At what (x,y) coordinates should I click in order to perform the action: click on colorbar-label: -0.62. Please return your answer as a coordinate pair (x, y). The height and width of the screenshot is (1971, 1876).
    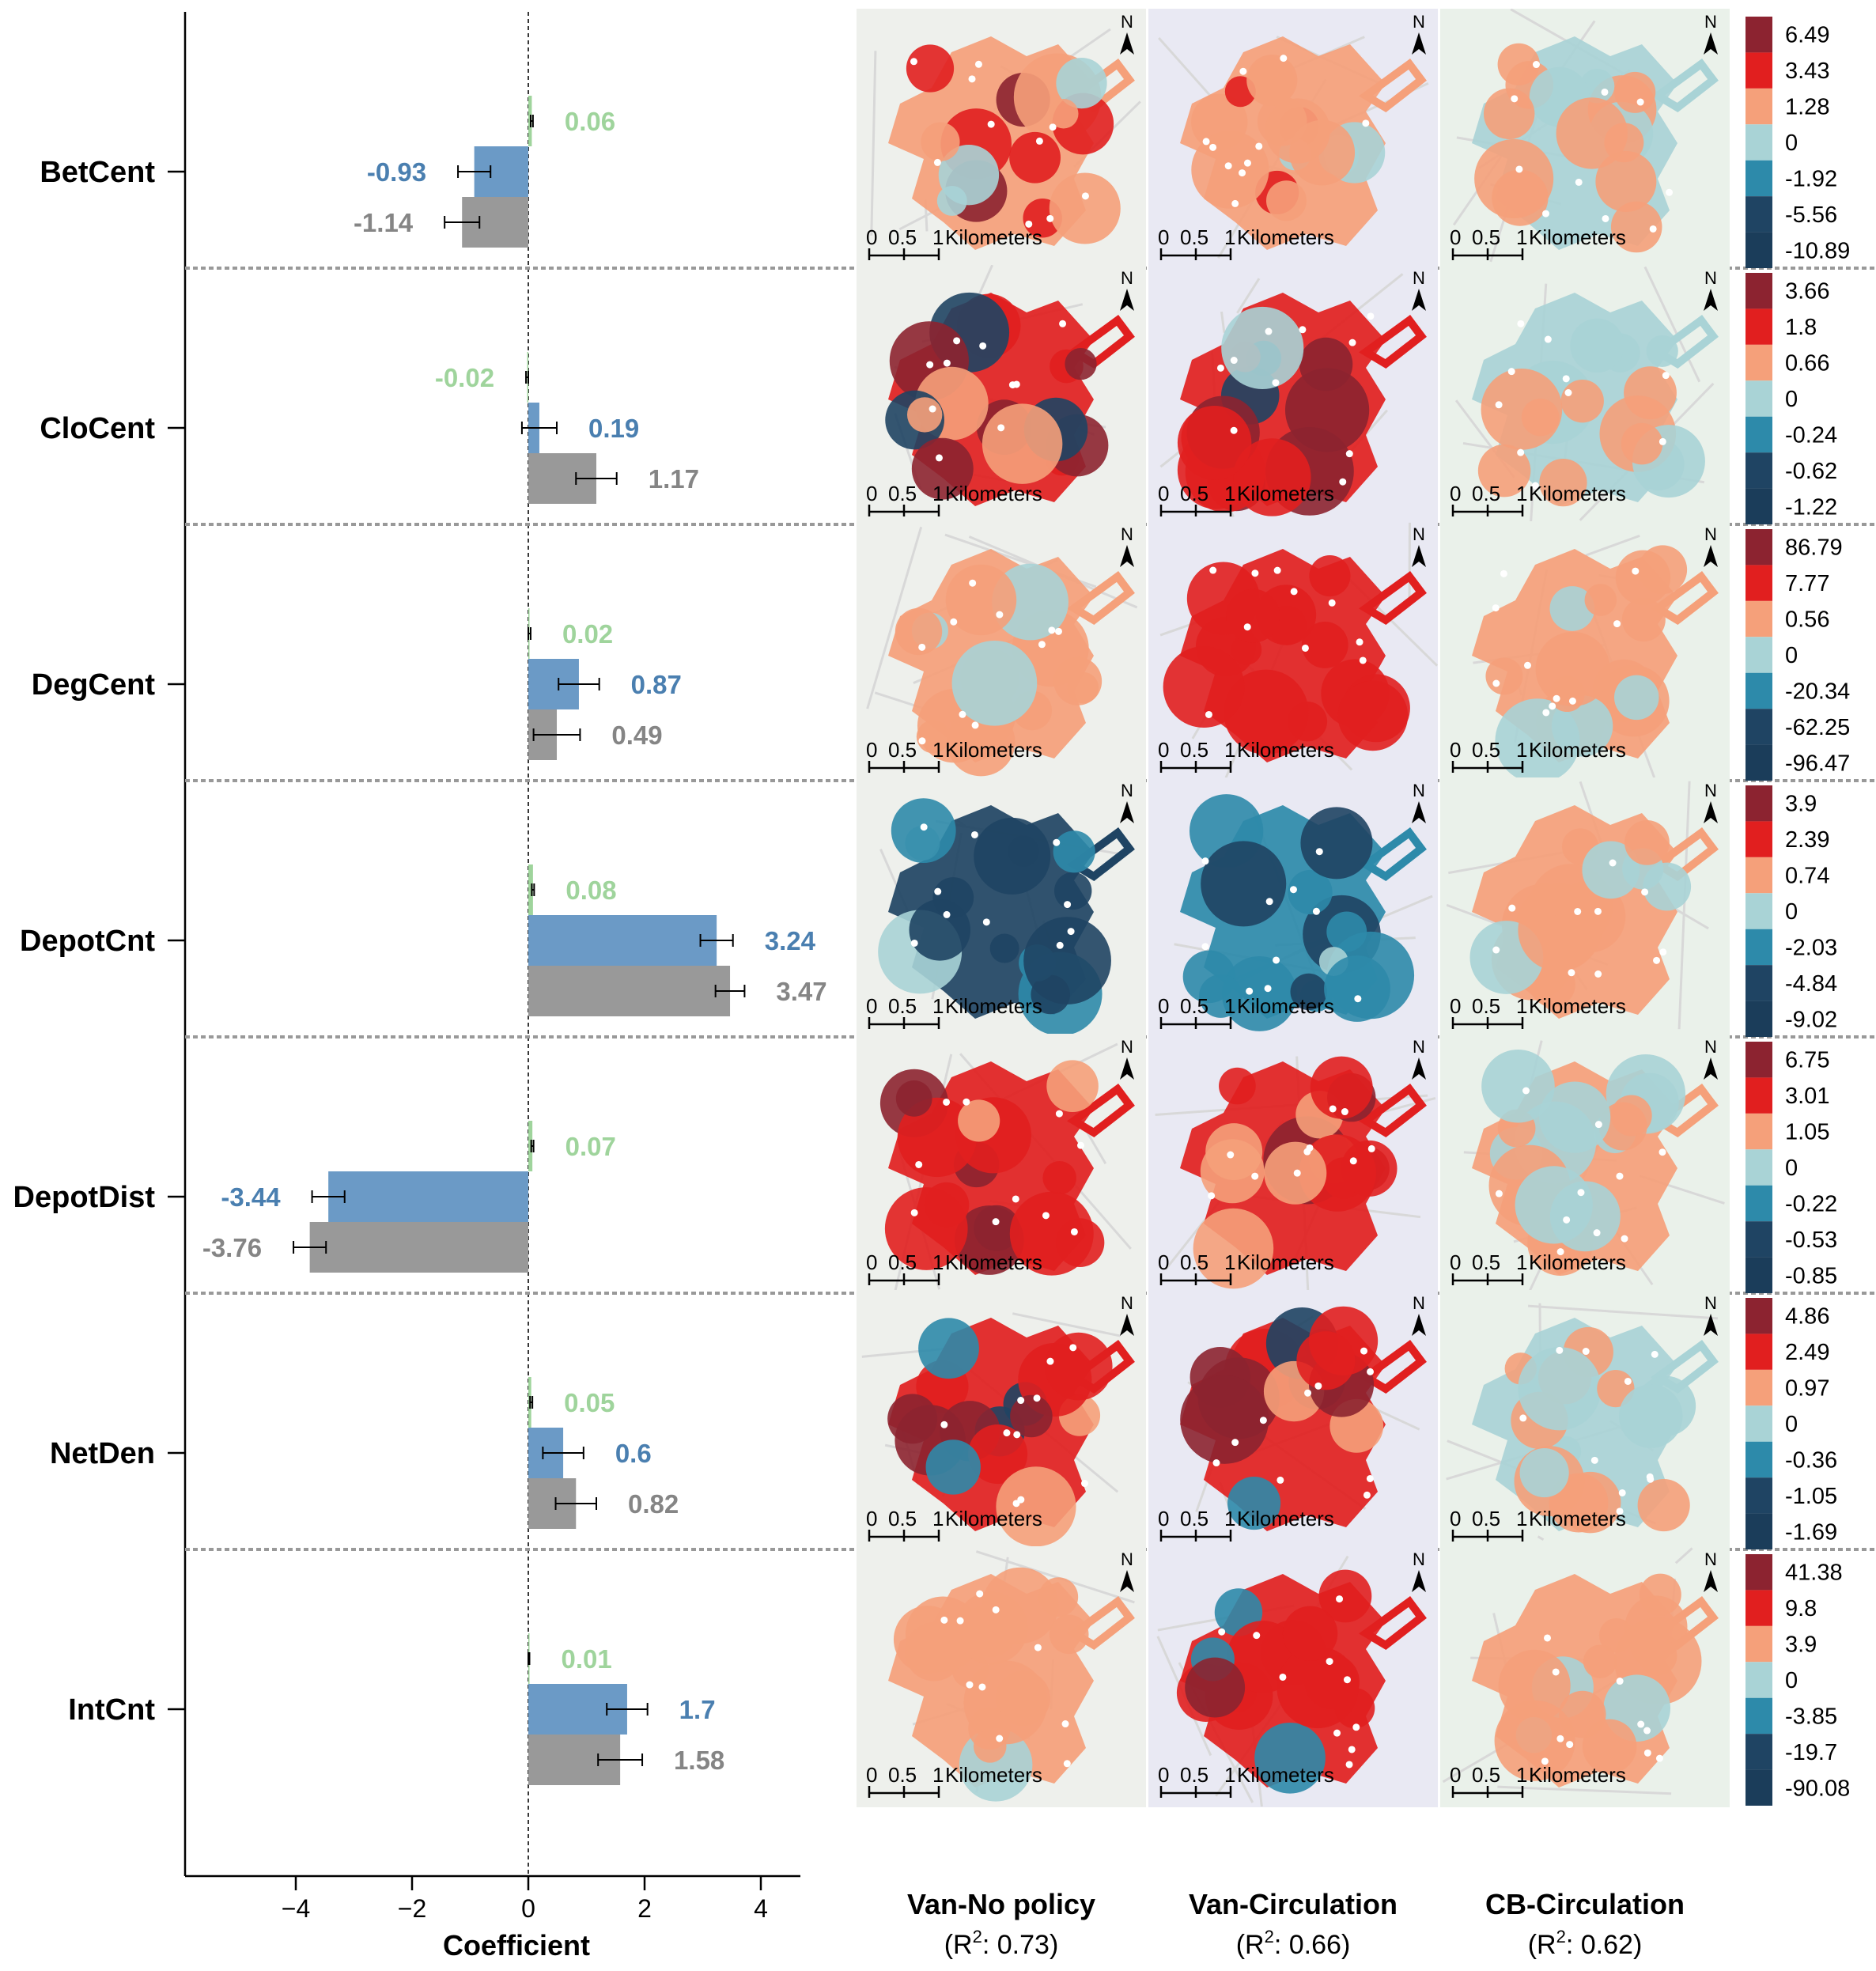
    Looking at the image, I should click on (1811, 471).